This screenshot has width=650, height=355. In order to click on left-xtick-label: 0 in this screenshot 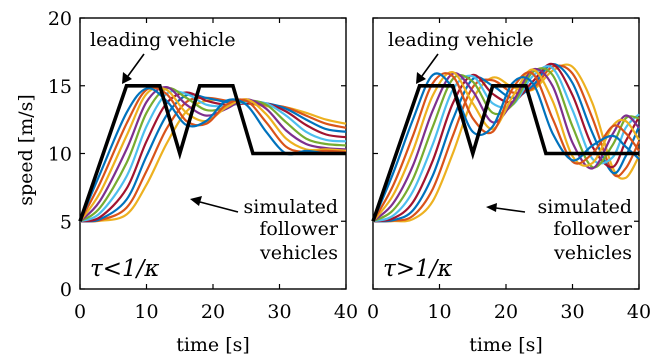, I will do `click(80, 312)`.